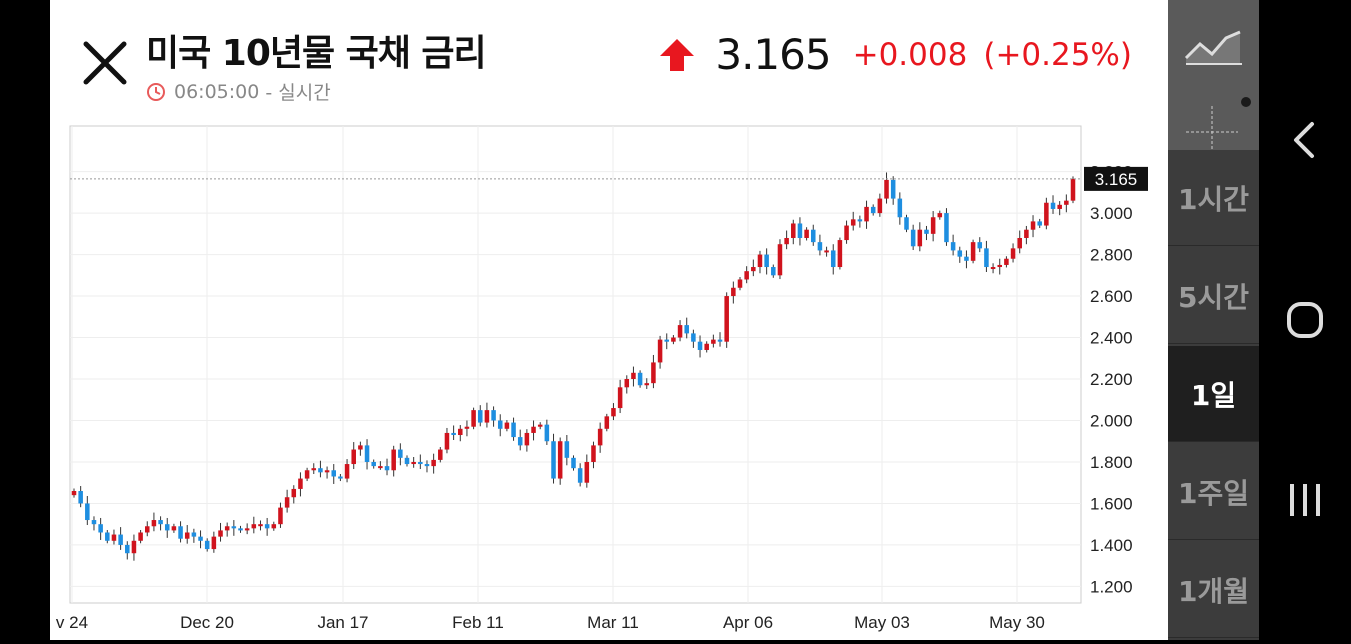 The width and height of the screenshot is (1351, 644). I want to click on x-tick-label: Mar 11, so click(613, 622).